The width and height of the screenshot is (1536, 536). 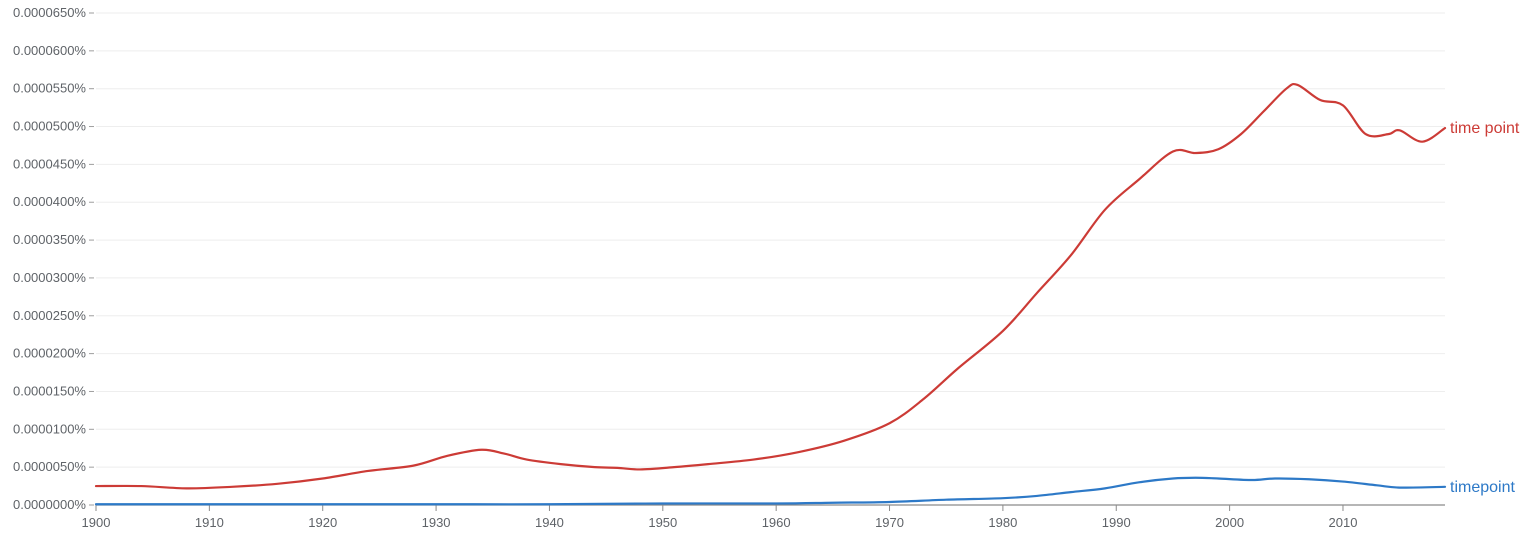 What do you see at coordinates (1229, 522) in the screenshot?
I see `x-tick-label: 2000` at bounding box center [1229, 522].